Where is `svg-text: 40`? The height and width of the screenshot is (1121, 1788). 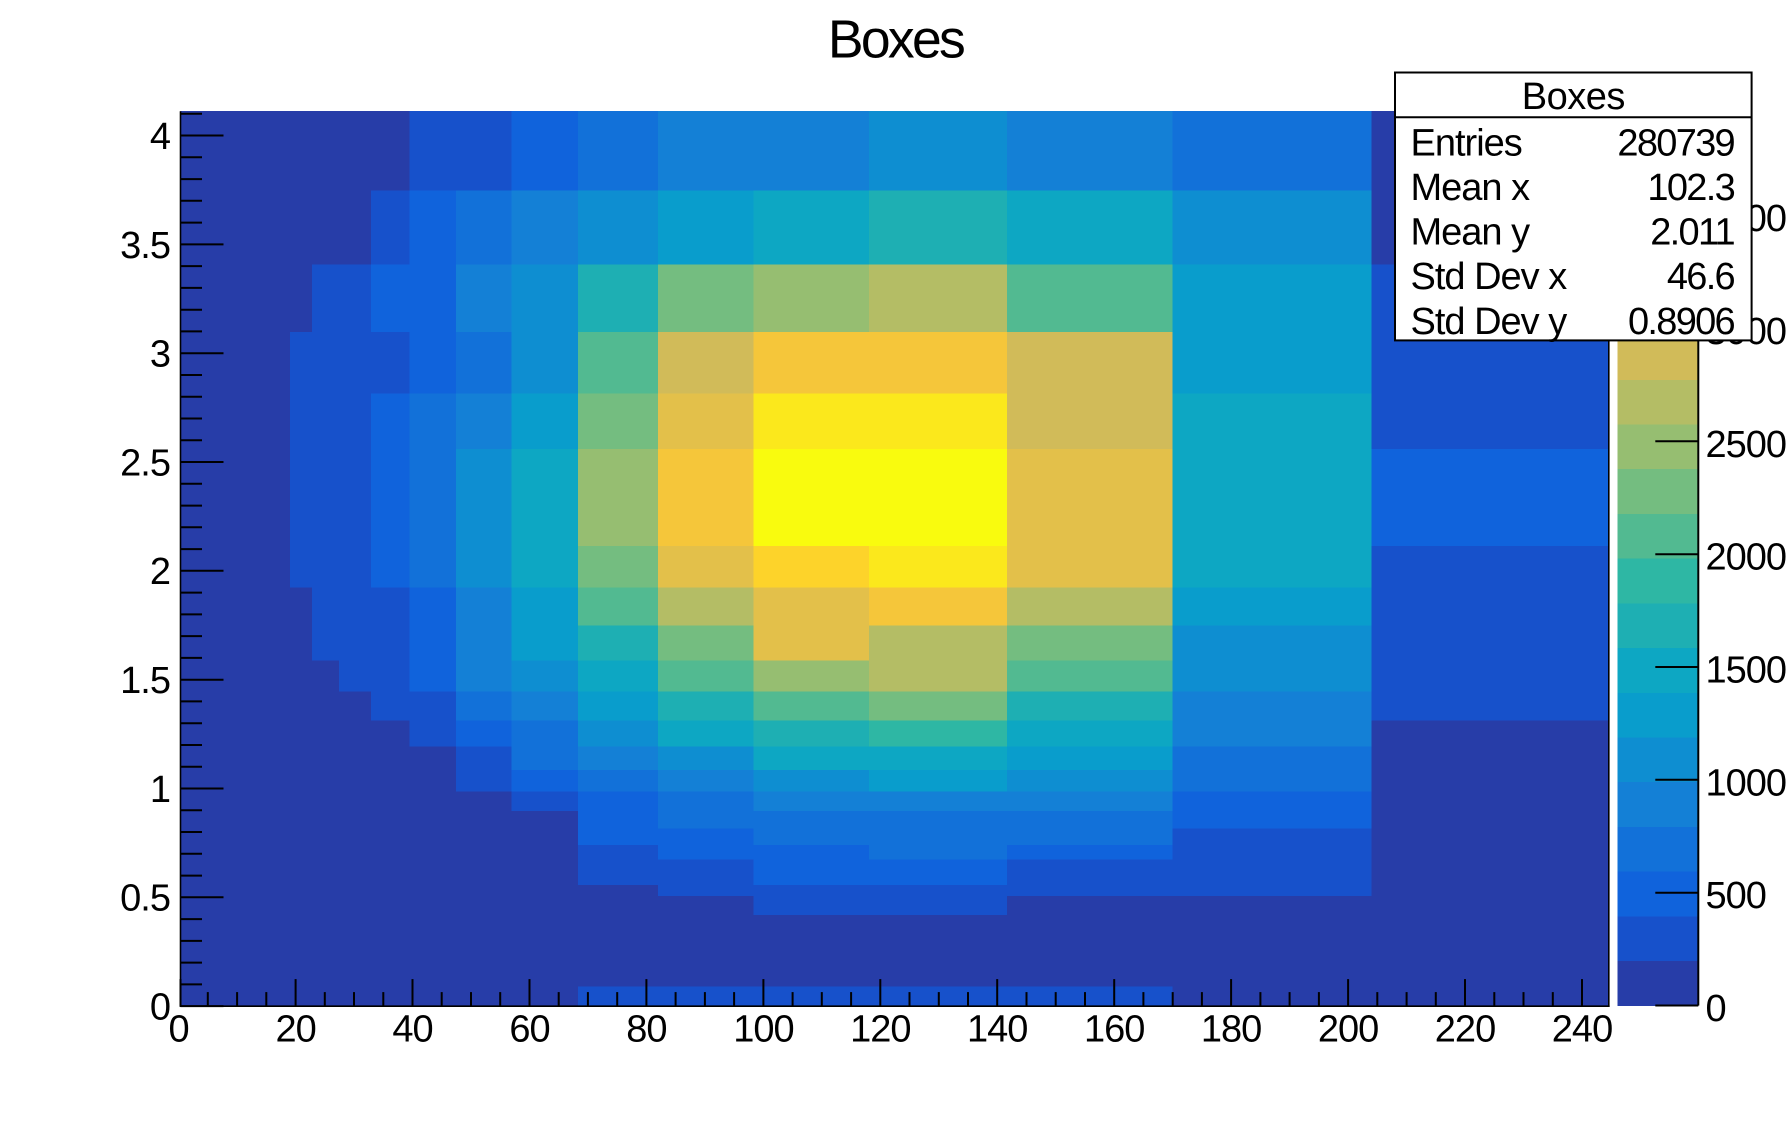
svg-text: 40 is located at coordinates (412, 1030).